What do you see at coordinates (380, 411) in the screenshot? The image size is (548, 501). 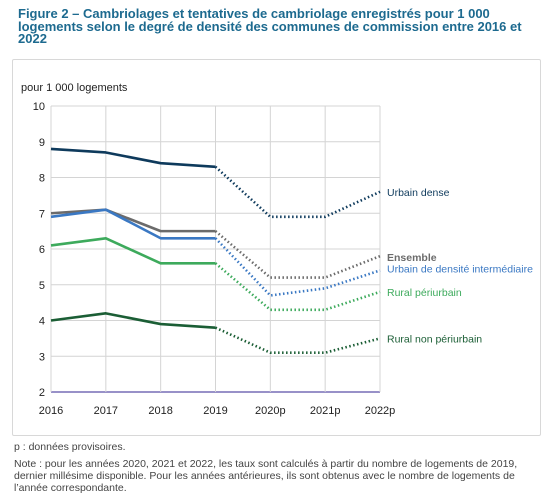 I see `x-tick-label: 2022p` at bounding box center [380, 411].